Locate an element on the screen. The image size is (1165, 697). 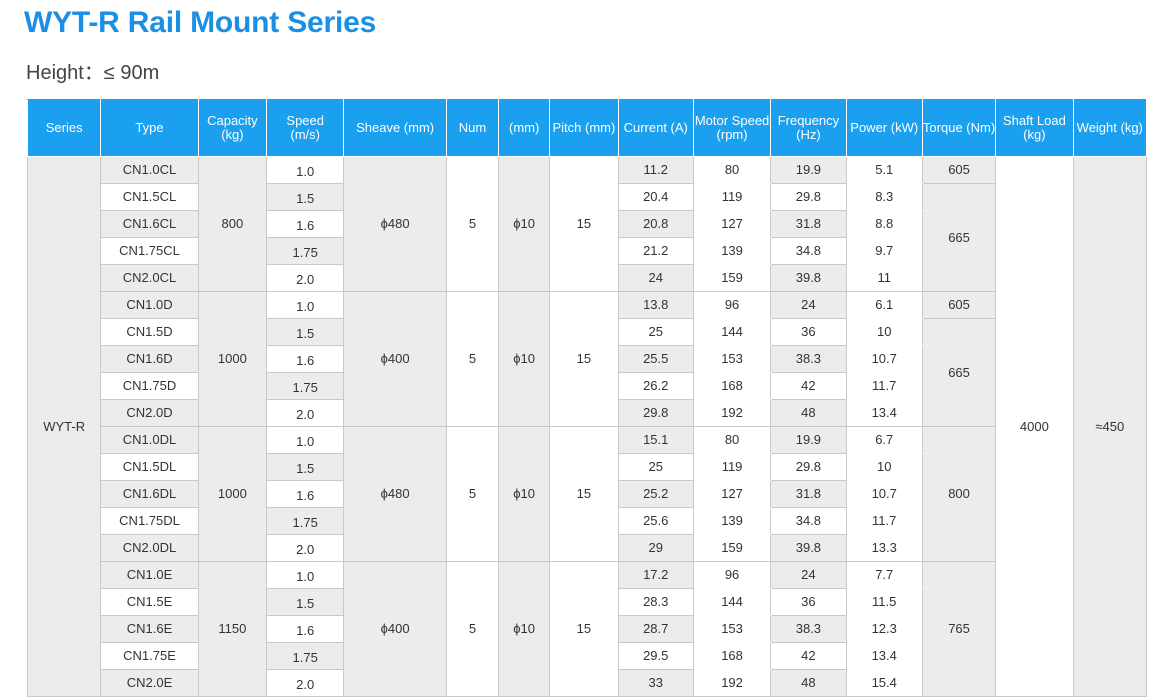
frequency-cell: 36 is located at coordinates (808, 602).